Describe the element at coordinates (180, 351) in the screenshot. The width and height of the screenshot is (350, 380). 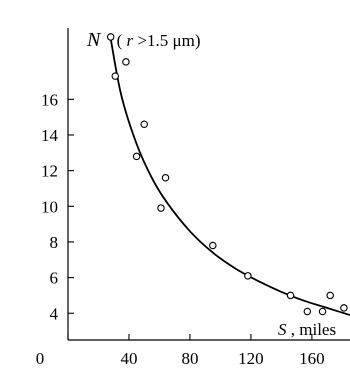
I see `x-ticks: 0 40 80 120 160` at that location.